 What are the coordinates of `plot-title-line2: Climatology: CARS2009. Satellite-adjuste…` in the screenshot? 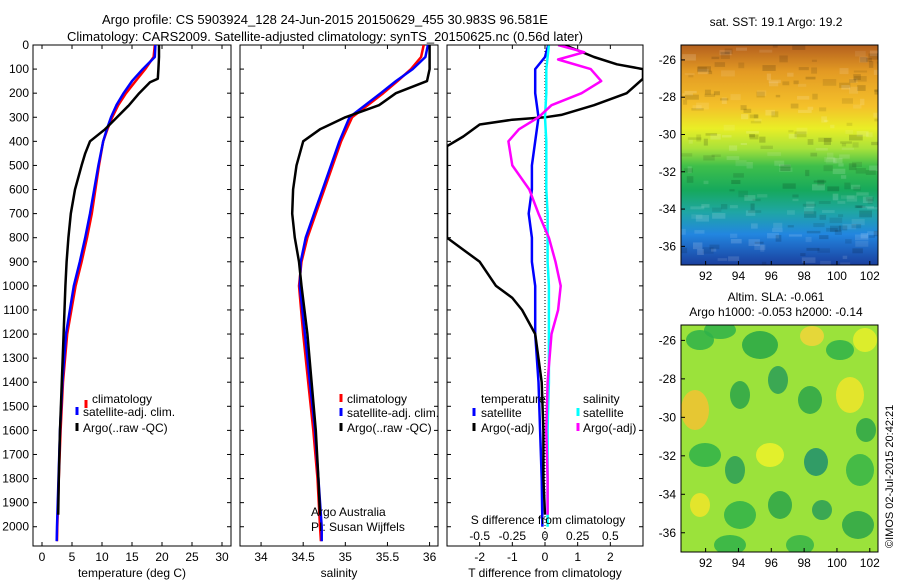 It's located at (325, 36).